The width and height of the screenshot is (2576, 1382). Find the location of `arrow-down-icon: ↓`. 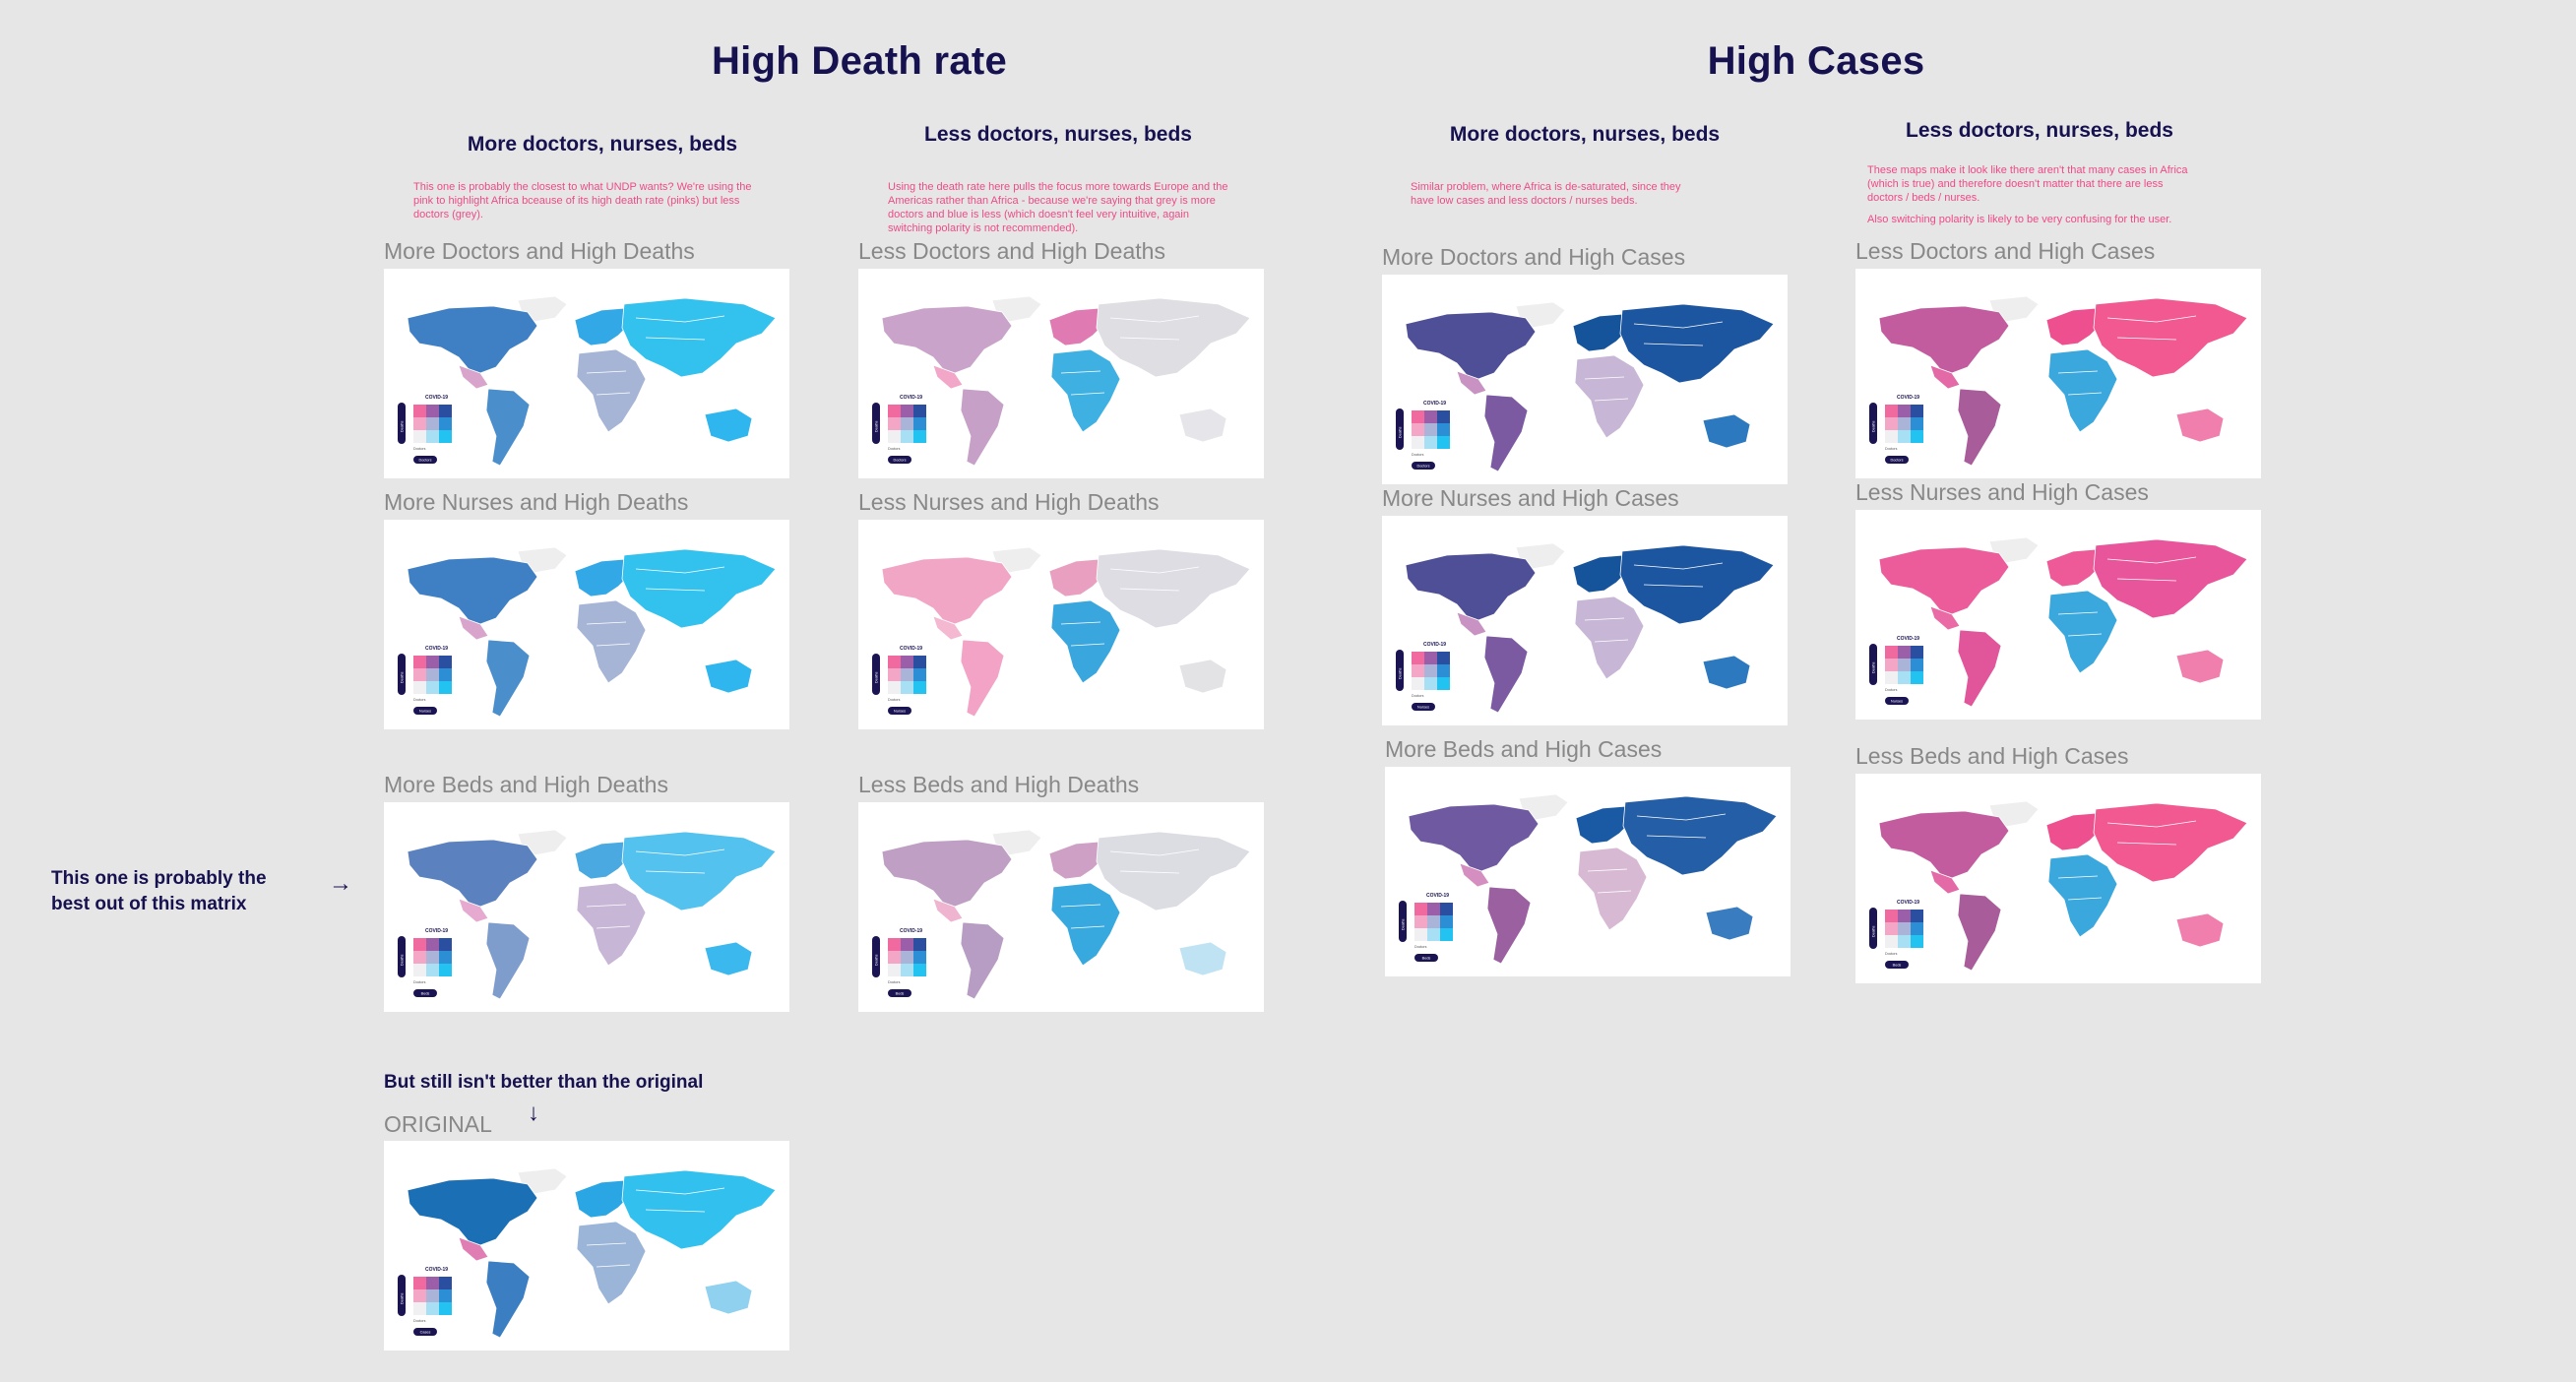

arrow-down-icon: ↓ is located at coordinates (533, 1112).